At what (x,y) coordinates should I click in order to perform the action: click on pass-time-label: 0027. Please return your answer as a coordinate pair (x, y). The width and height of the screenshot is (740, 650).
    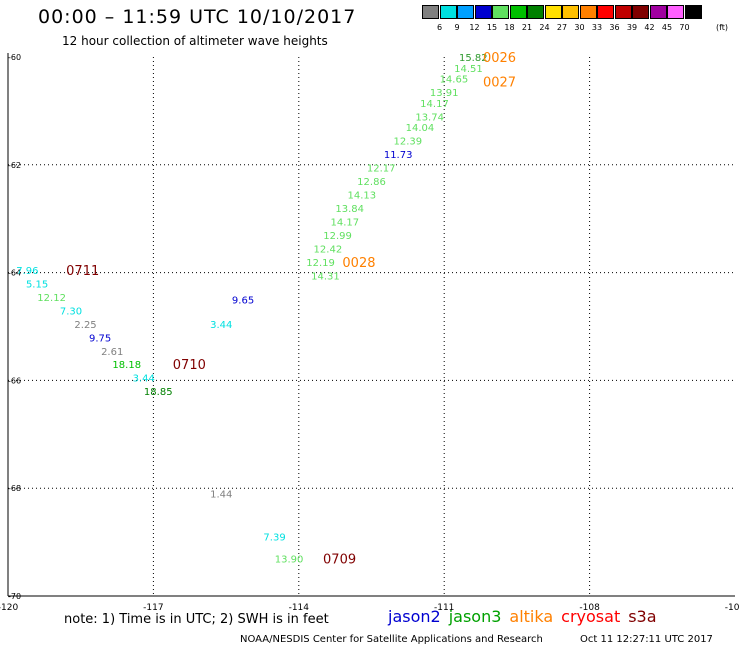
    Looking at the image, I should click on (499, 82).